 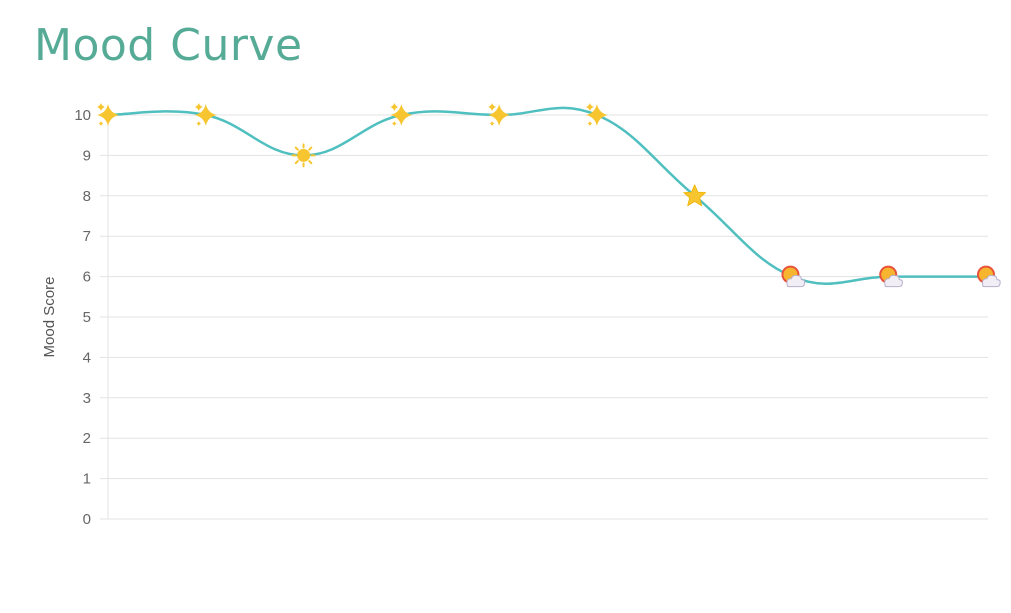 What do you see at coordinates (87, 196) in the screenshot?
I see `y-tick-label: 8` at bounding box center [87, 196].